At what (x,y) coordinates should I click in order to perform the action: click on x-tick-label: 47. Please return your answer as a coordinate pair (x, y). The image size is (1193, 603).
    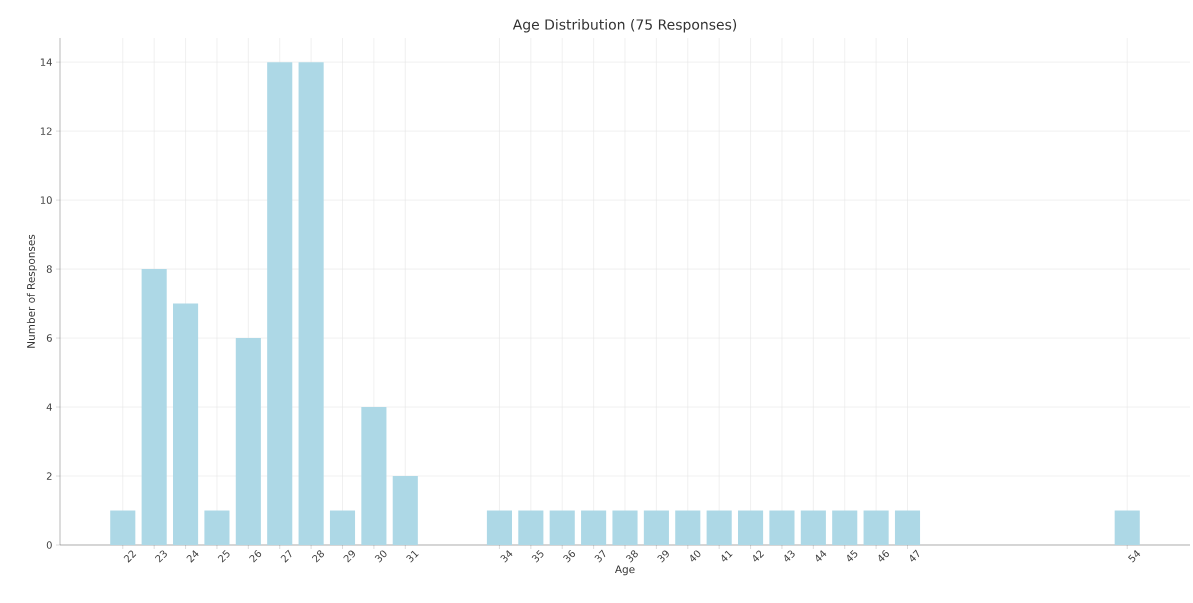
    Looking at the image, I should click on (915, 555).